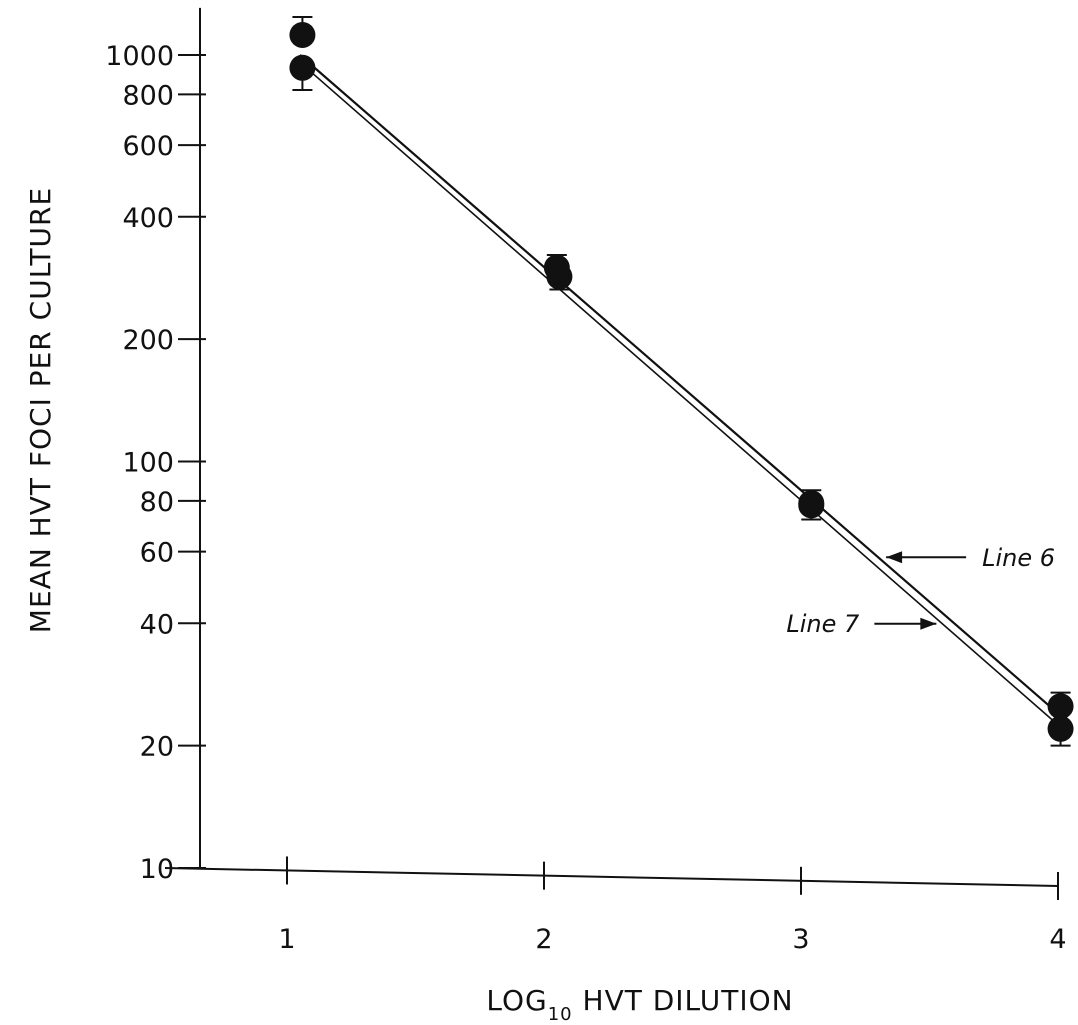  I want to click on x-axis-label-subscript: 10, so click(560, 1014).